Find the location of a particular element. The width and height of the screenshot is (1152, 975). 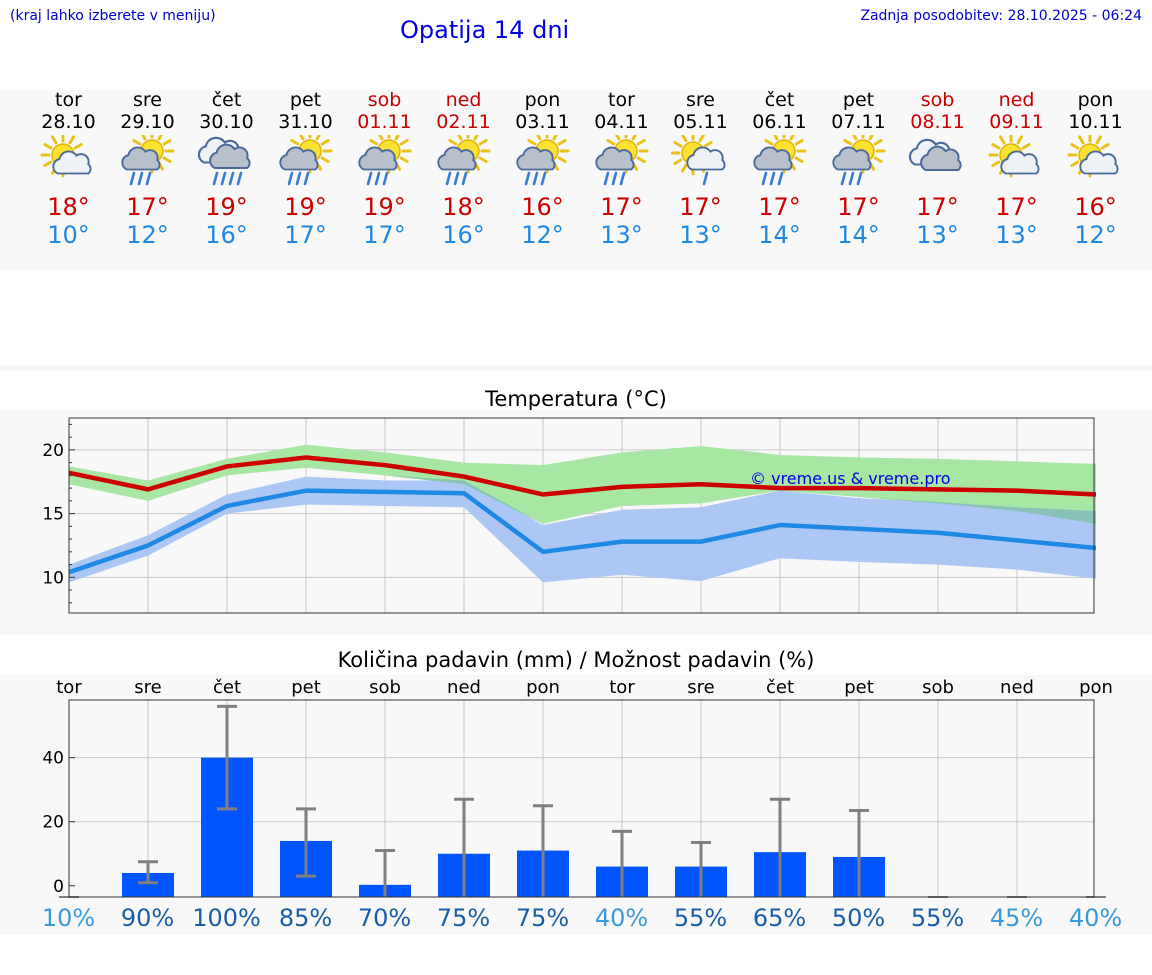

day-column: tor 04.11 17° 13° is located at coordinates (621, 169).